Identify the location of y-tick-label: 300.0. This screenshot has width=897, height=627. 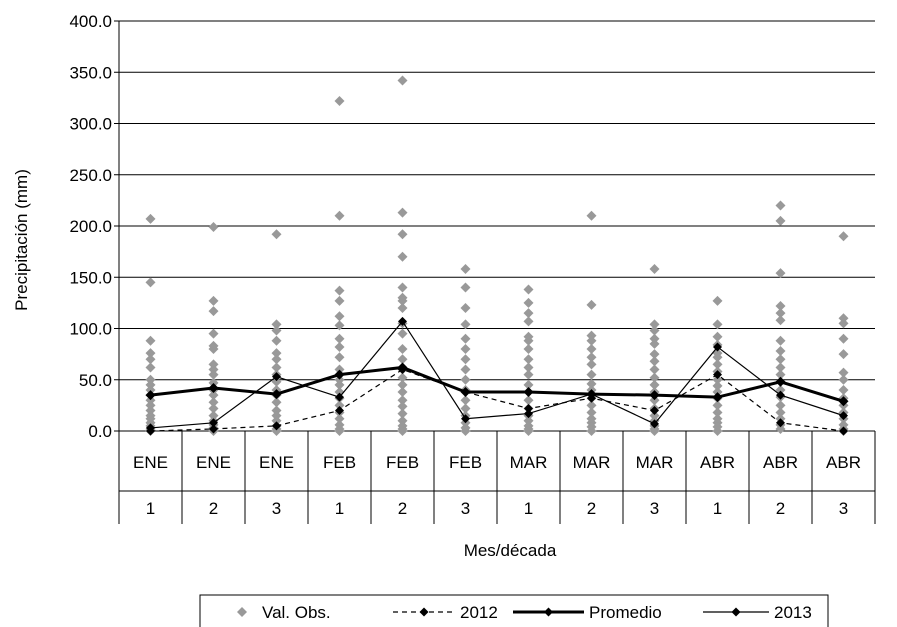
(90, 124).